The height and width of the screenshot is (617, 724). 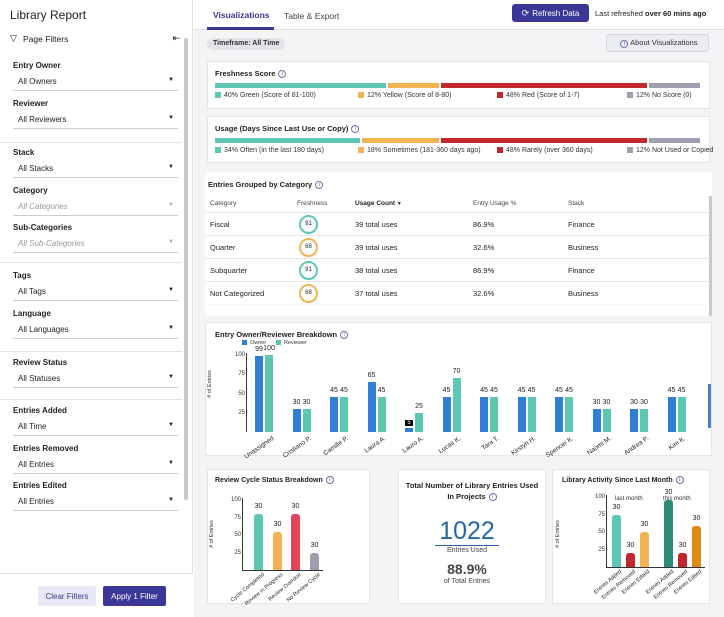 I want to click on col-header-category: Category, so click(x=223, y=203).